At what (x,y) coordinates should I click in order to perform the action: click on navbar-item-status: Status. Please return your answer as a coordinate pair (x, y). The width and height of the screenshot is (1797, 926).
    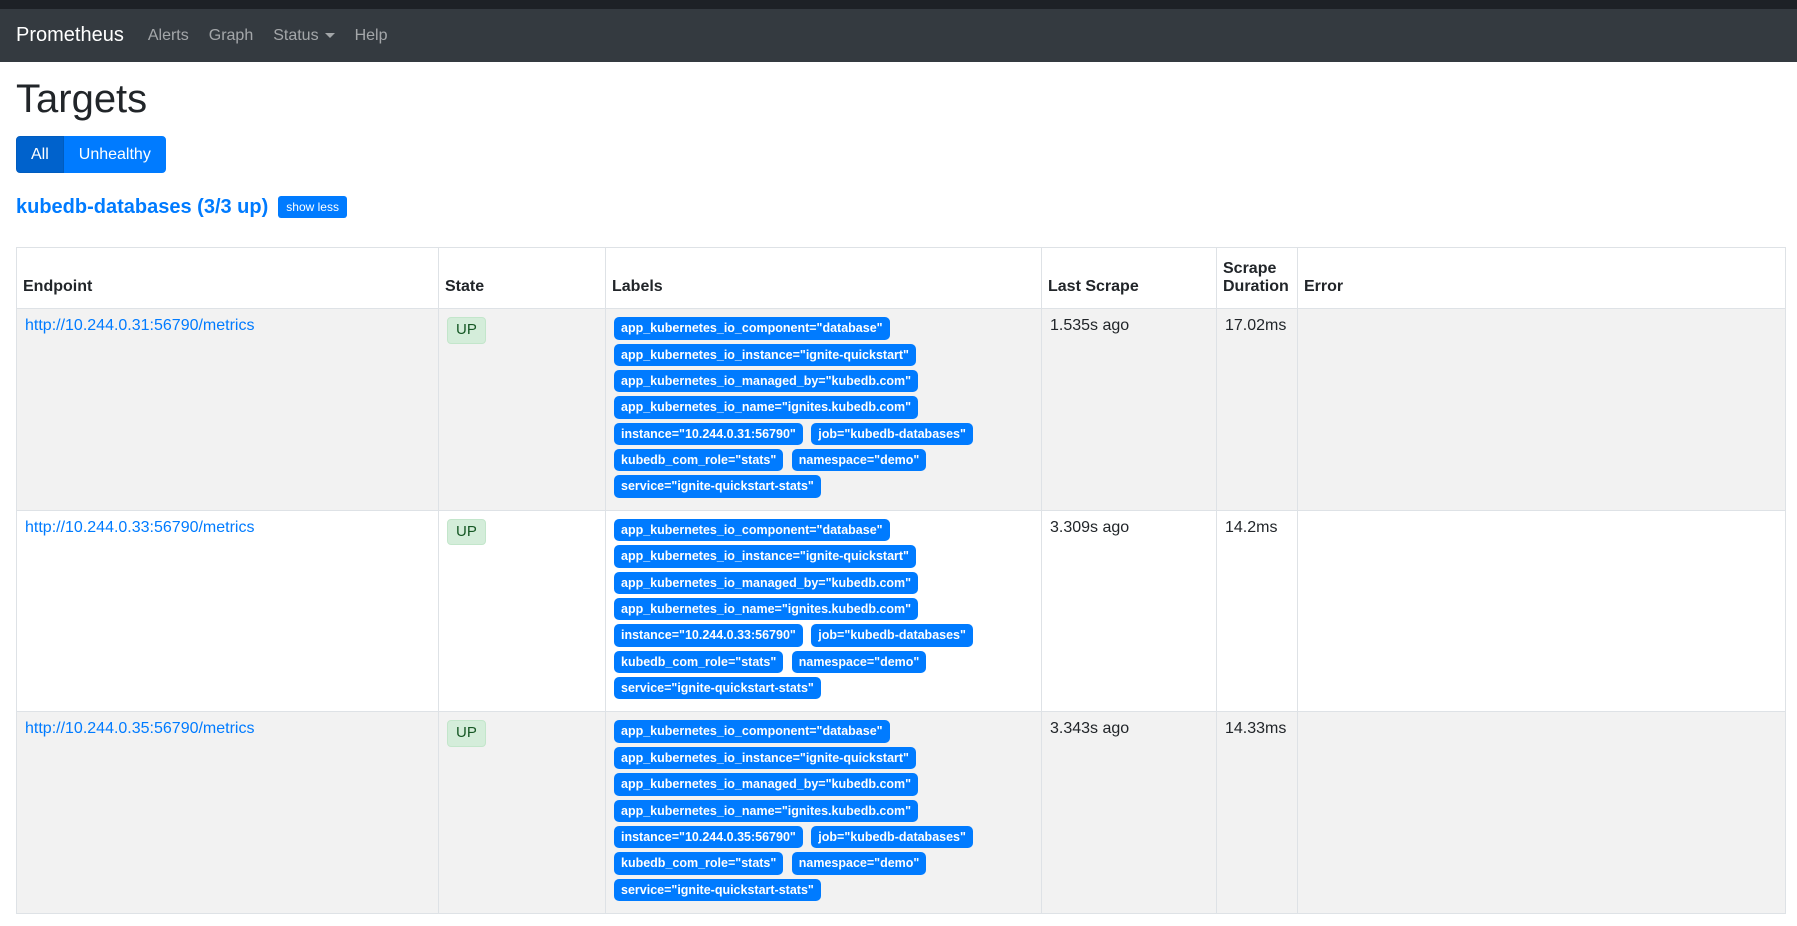
    Looking at the image, I should click on (303, 36).